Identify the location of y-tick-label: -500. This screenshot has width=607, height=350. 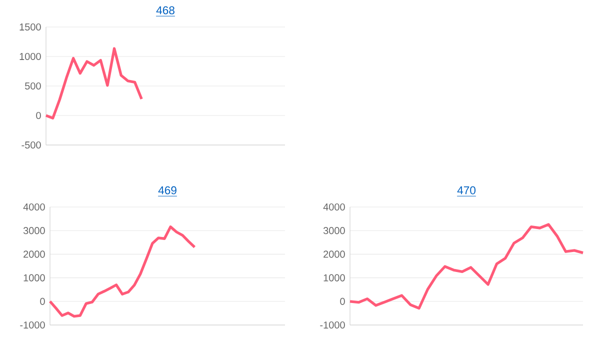
(31, 145).